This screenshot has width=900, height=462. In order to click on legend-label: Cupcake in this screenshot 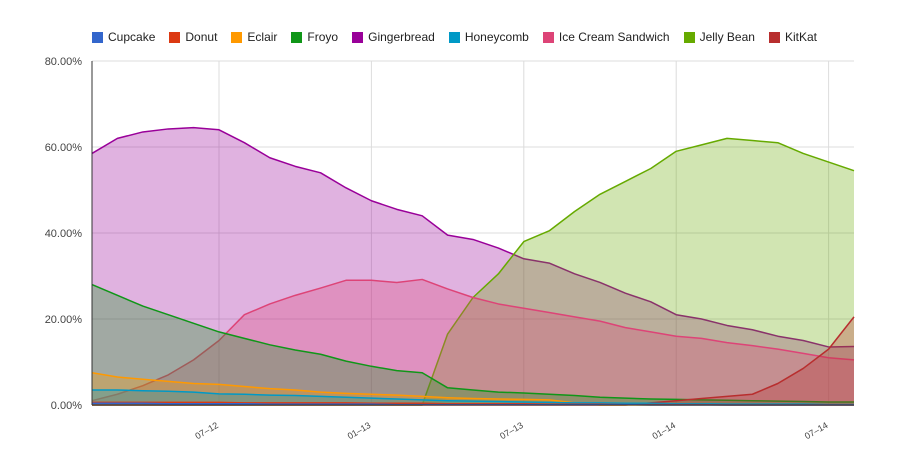, I will do `click(132, 37)`.